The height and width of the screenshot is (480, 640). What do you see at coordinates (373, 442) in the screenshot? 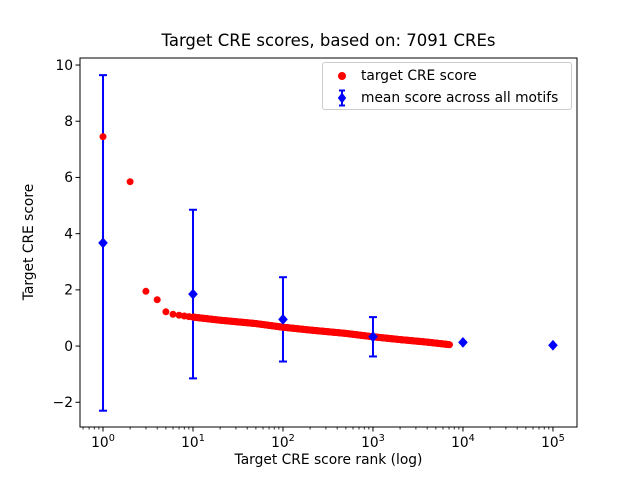
I see `x-tick-label: 10³` at bounding box center [373, 442].